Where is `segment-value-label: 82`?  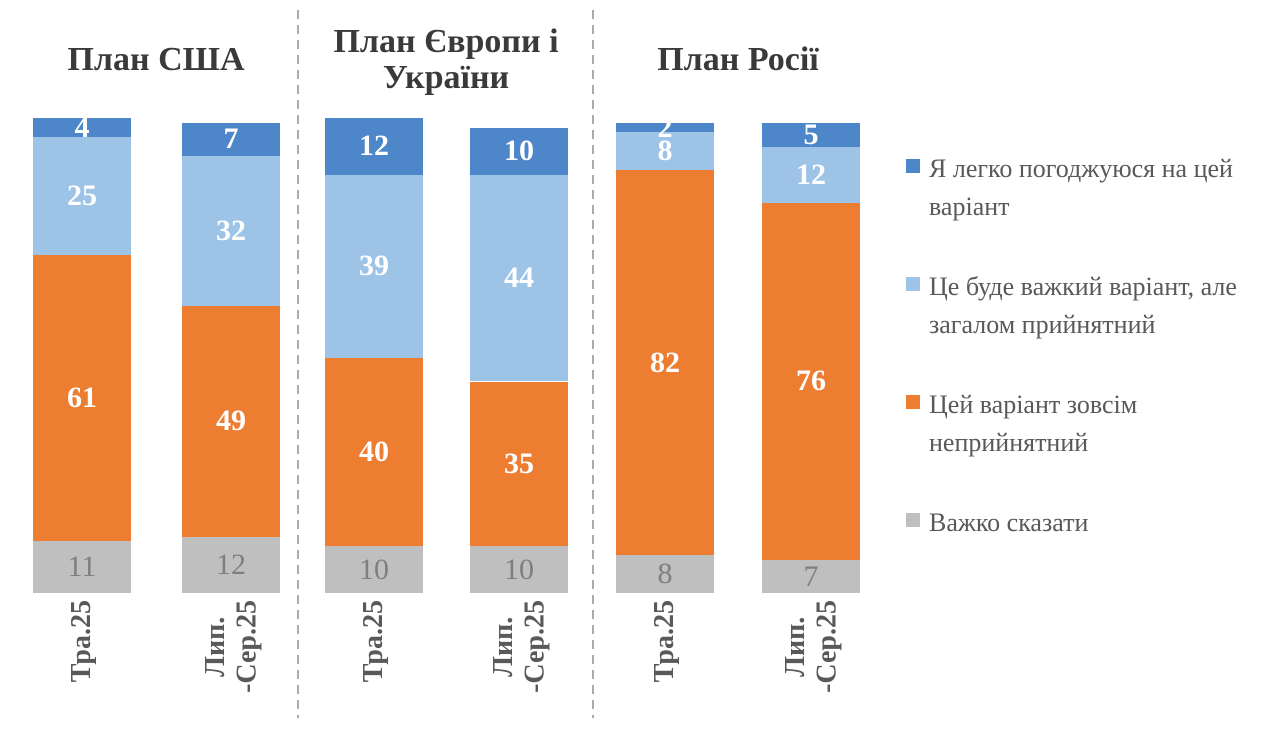 segment-value-label: 82 is located at coordinates (665, 362).